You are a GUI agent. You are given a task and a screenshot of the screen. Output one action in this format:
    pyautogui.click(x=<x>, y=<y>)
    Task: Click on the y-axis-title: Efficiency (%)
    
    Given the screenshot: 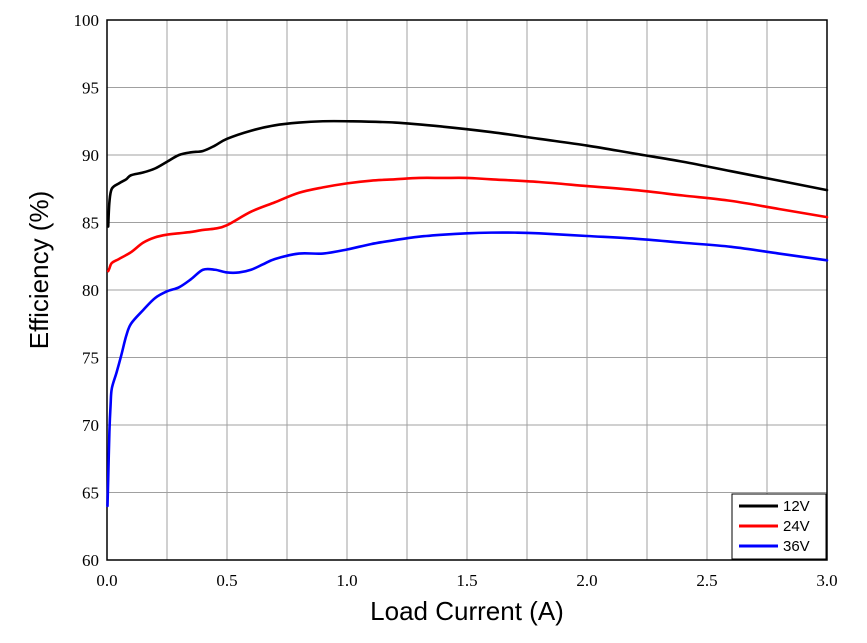 What is the action you would take?
    pyautogui.click(x=39, y=270)
    